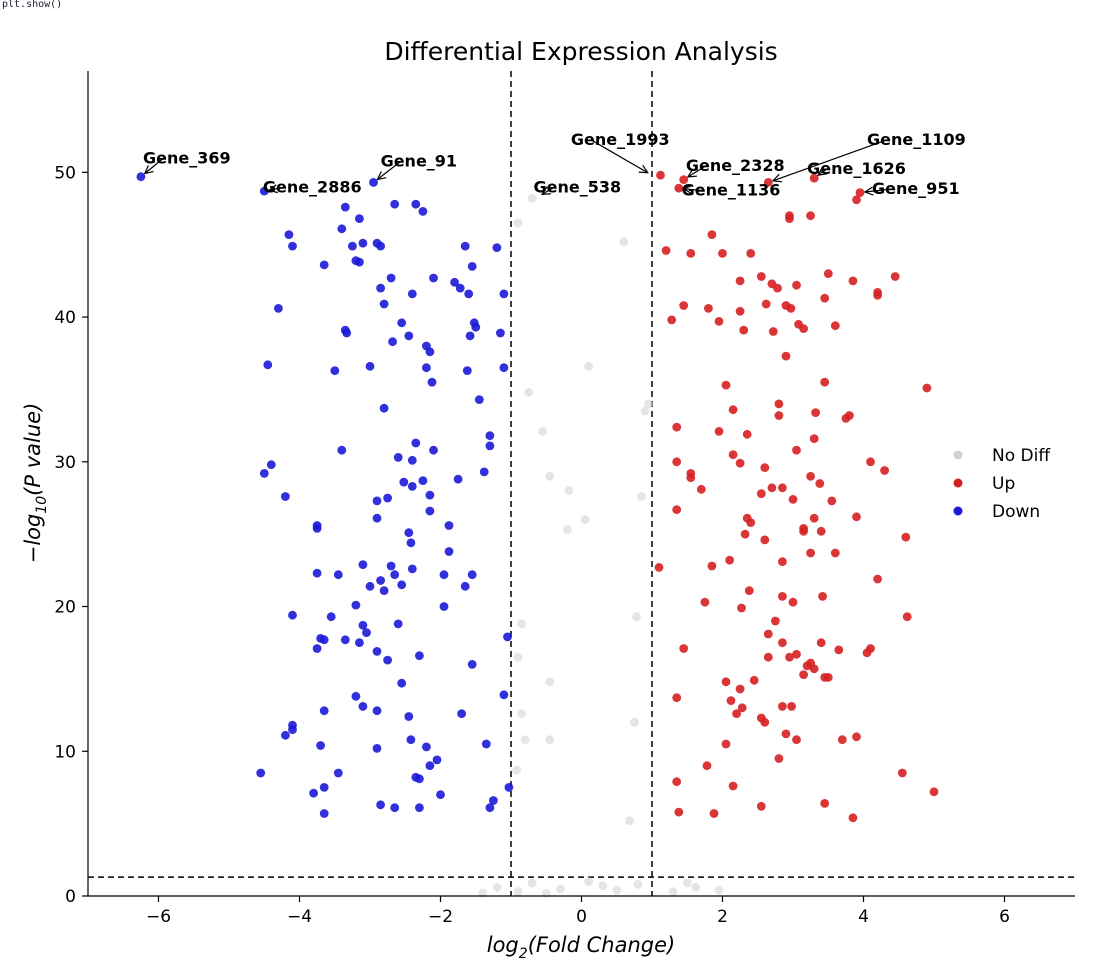  Describe the element at coordinates (643, 169) in the screenshot. I see `annotation-arrowhead-gene-1993` at that location.